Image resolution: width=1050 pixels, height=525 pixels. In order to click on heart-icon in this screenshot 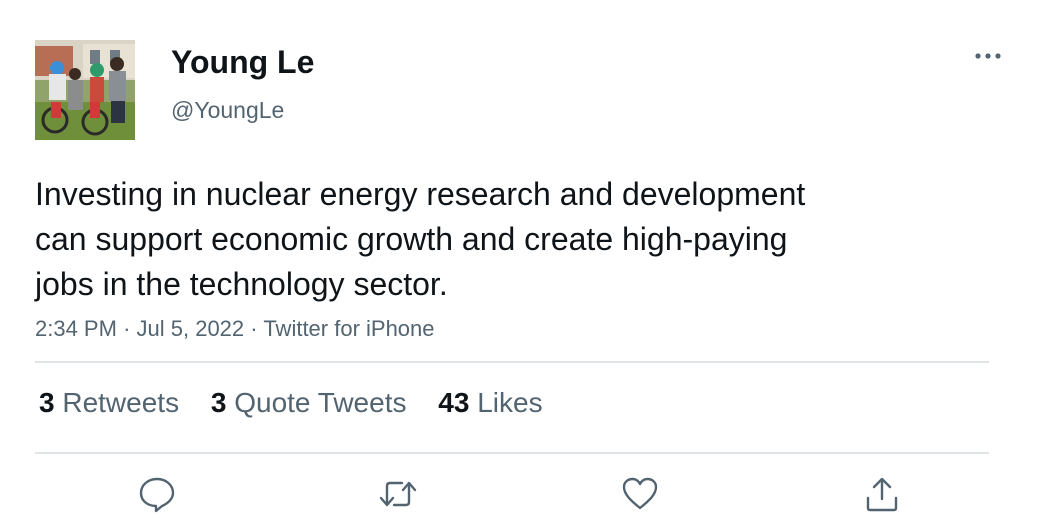, I will do `click(640, 493)`.